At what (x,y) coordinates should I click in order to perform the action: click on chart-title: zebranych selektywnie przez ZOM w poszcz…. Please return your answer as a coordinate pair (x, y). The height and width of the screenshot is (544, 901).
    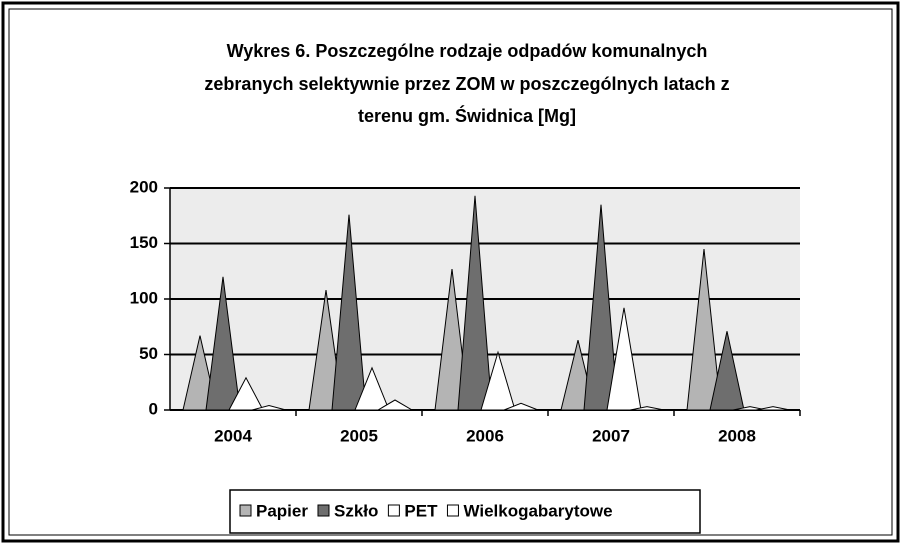
    Looking at the image, I should click on (466, 84).